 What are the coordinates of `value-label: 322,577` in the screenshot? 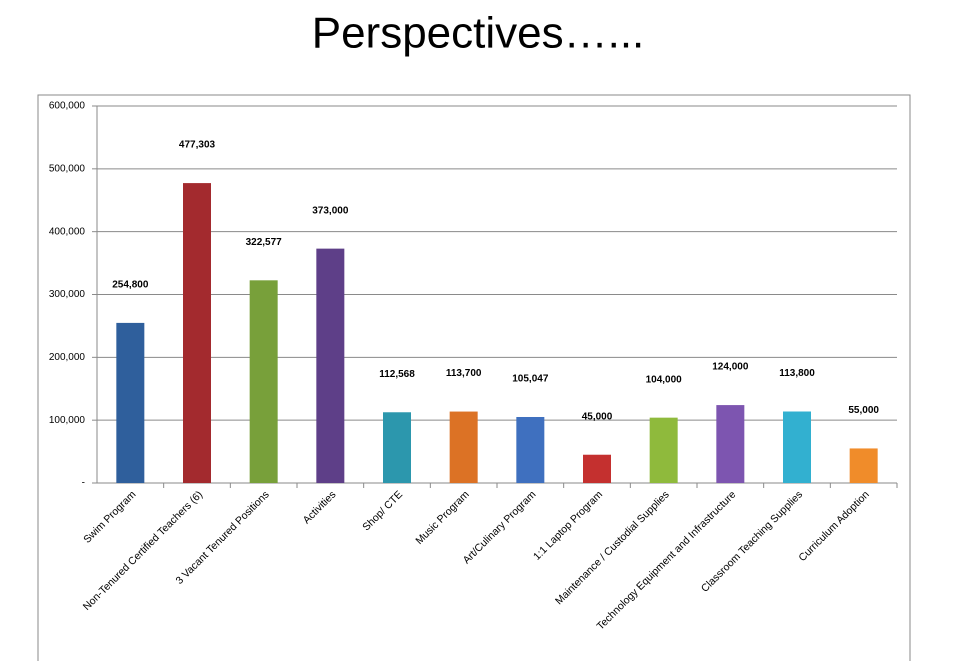 It's located at (264, 242).